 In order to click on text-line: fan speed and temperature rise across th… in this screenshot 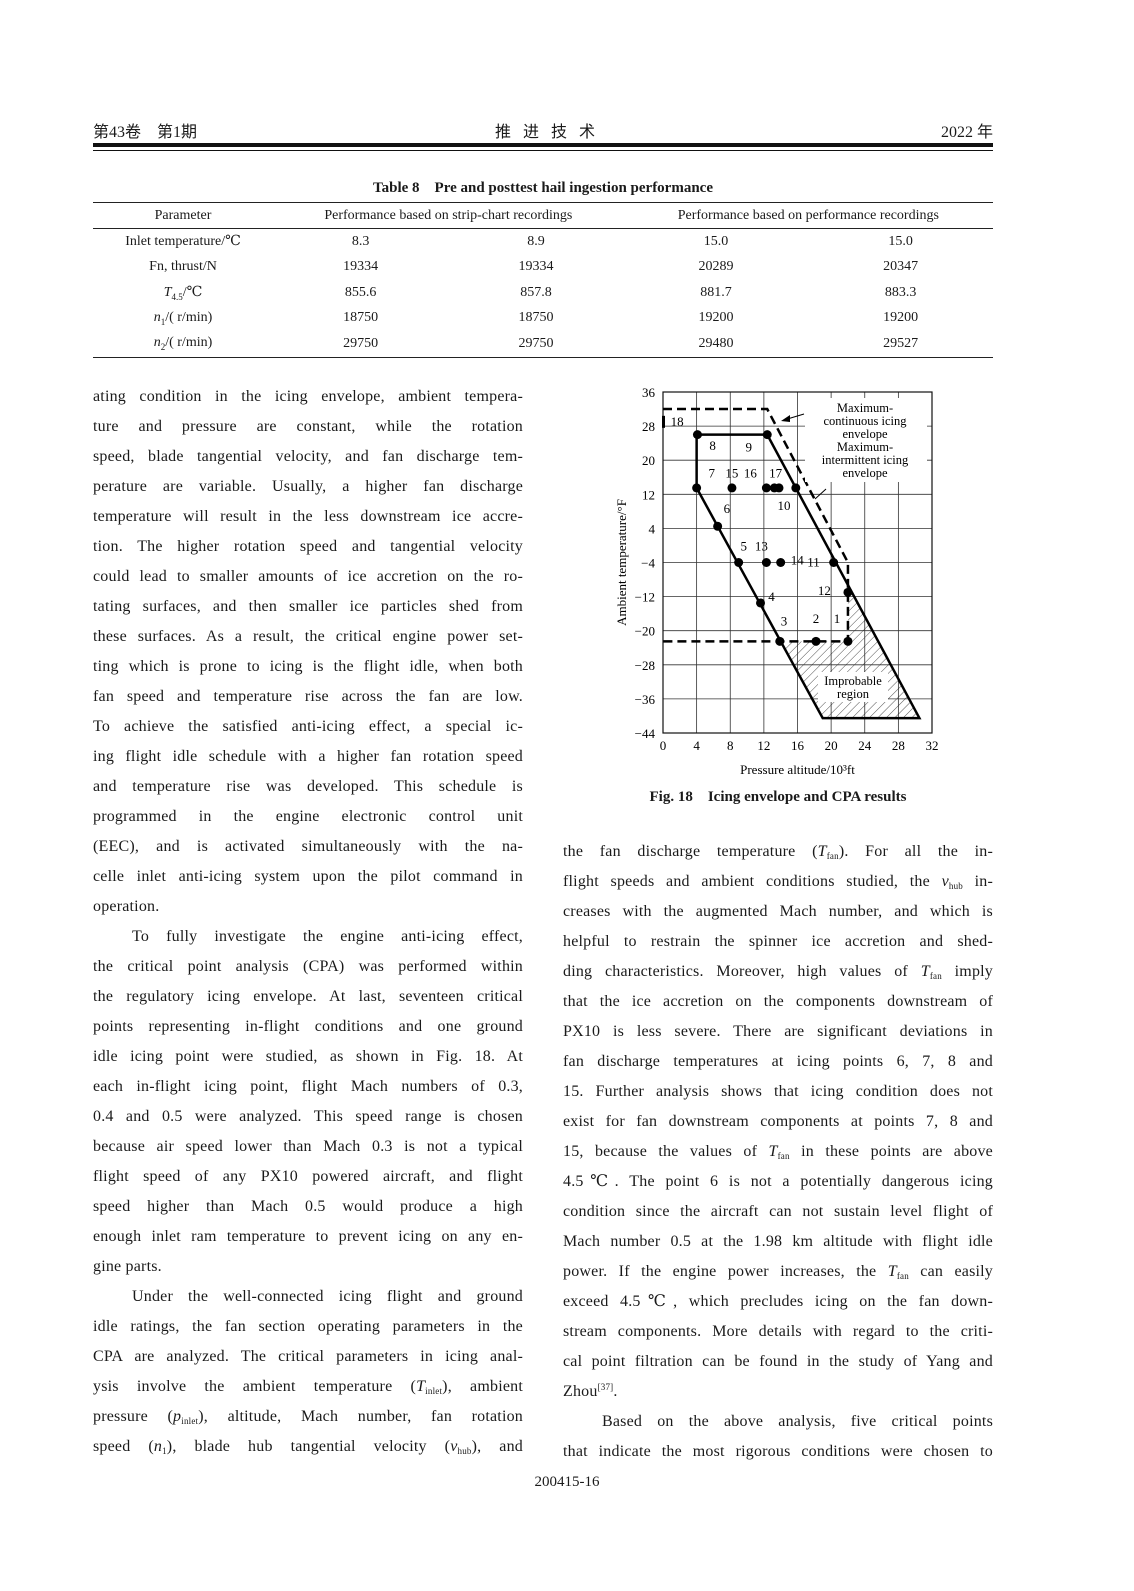, I will do `click(308, 696)`.